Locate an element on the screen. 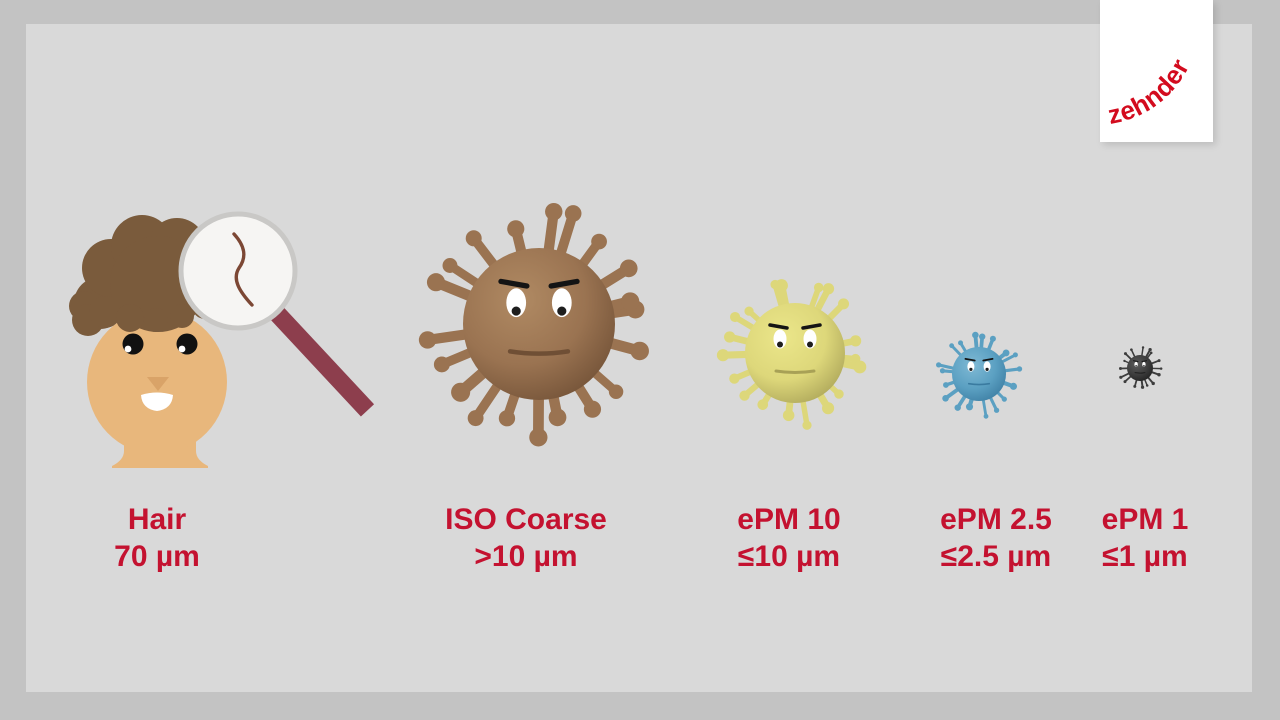 The width and height of the screenshot is (1280, 720). label-iso-coarse: ISO Coarse >10 µm is located at coordinates (526, 538).